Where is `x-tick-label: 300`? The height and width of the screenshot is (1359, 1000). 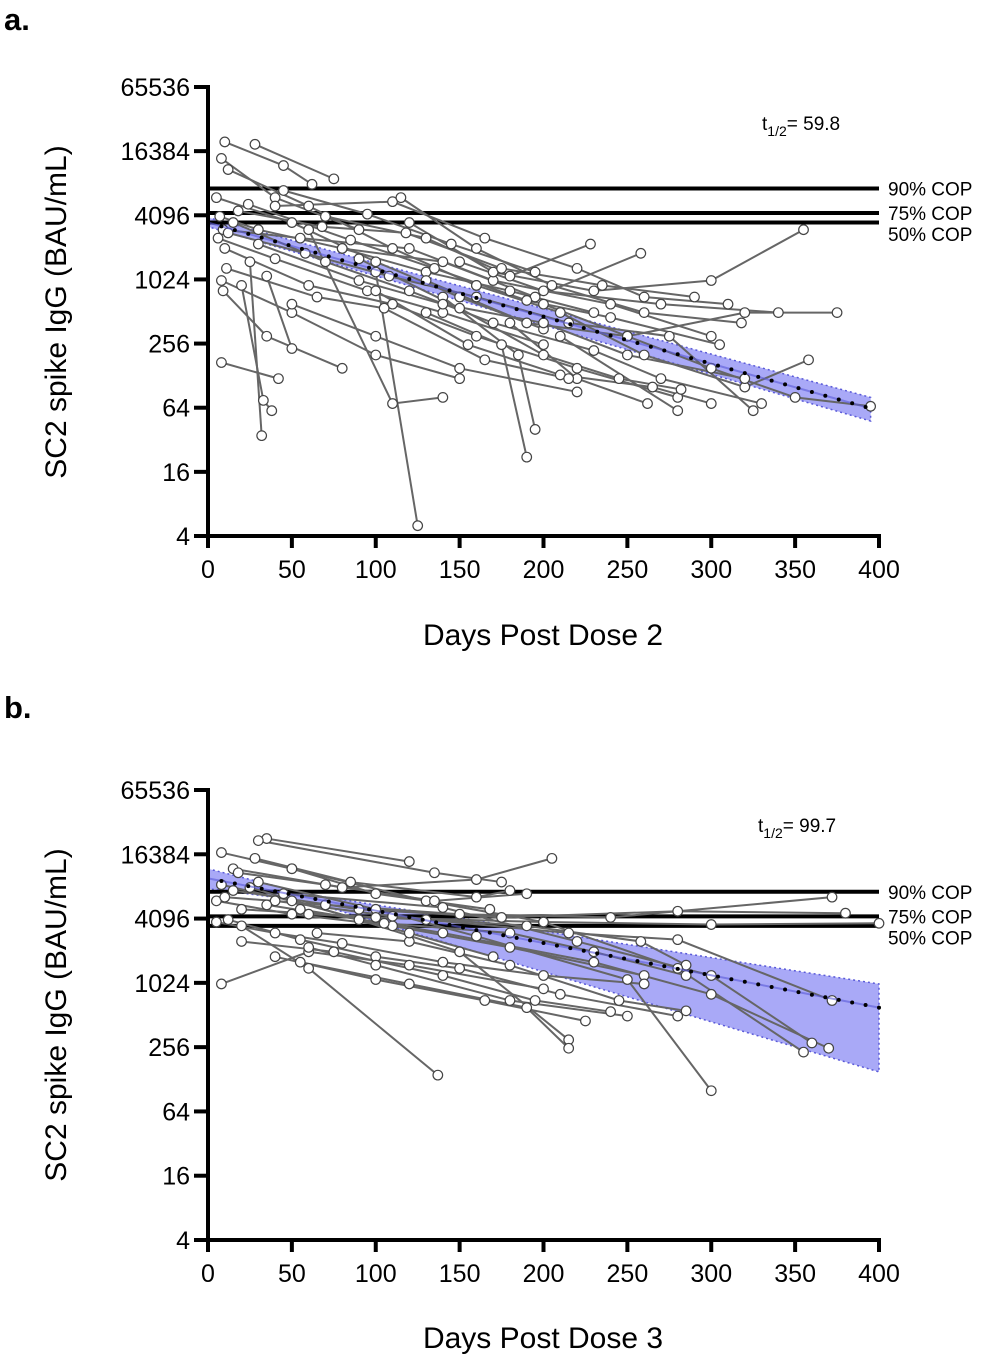 x-tick-label: 300 is located at coordinates (711, 570).